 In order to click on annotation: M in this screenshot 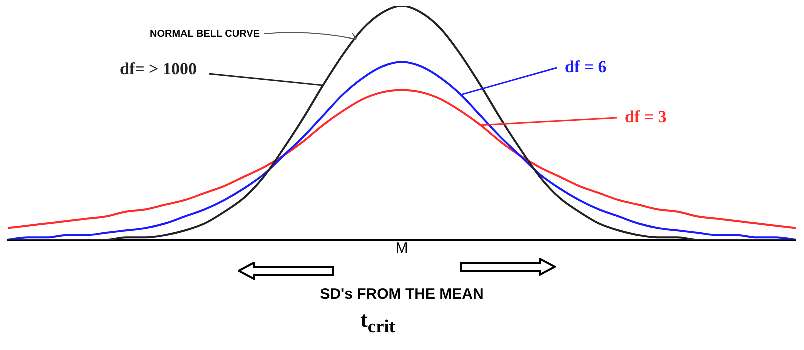, I will do `click(402, 248)`.